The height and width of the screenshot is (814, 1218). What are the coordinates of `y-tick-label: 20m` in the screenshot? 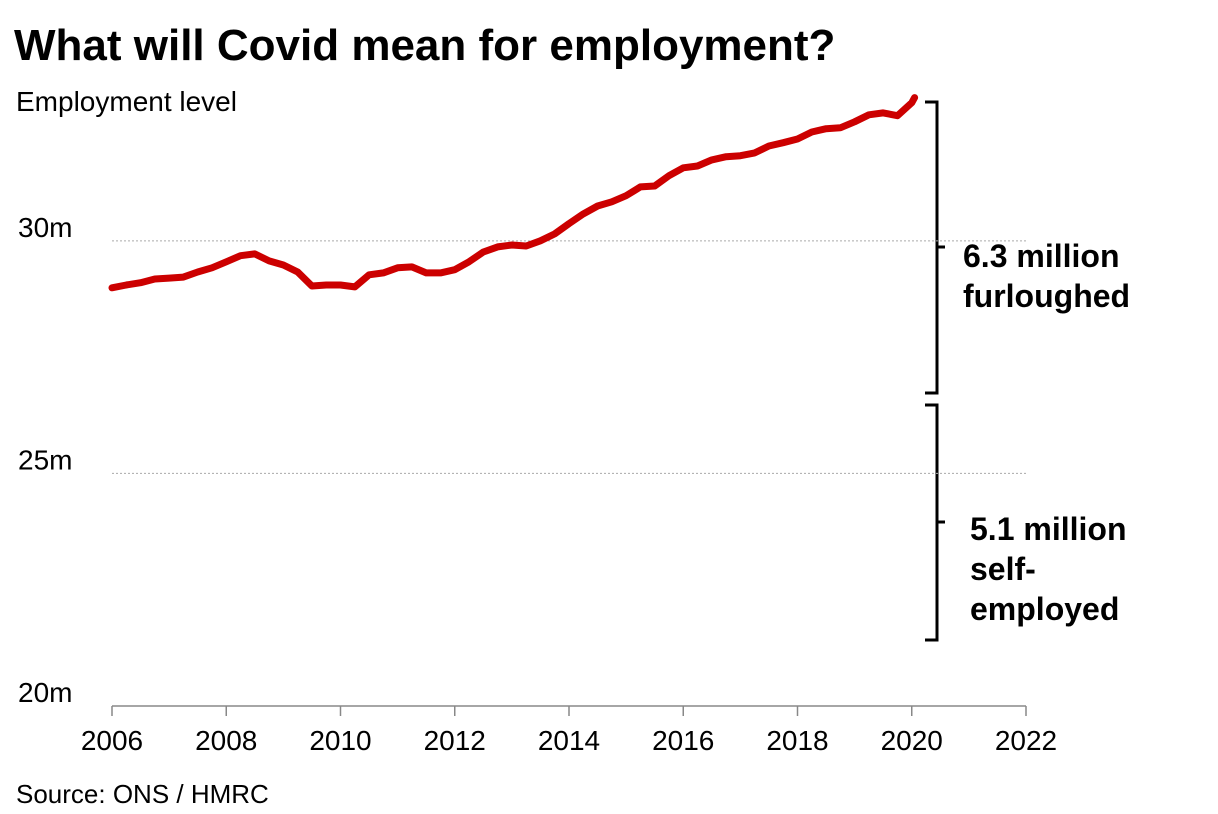 It's located at (45, 692).